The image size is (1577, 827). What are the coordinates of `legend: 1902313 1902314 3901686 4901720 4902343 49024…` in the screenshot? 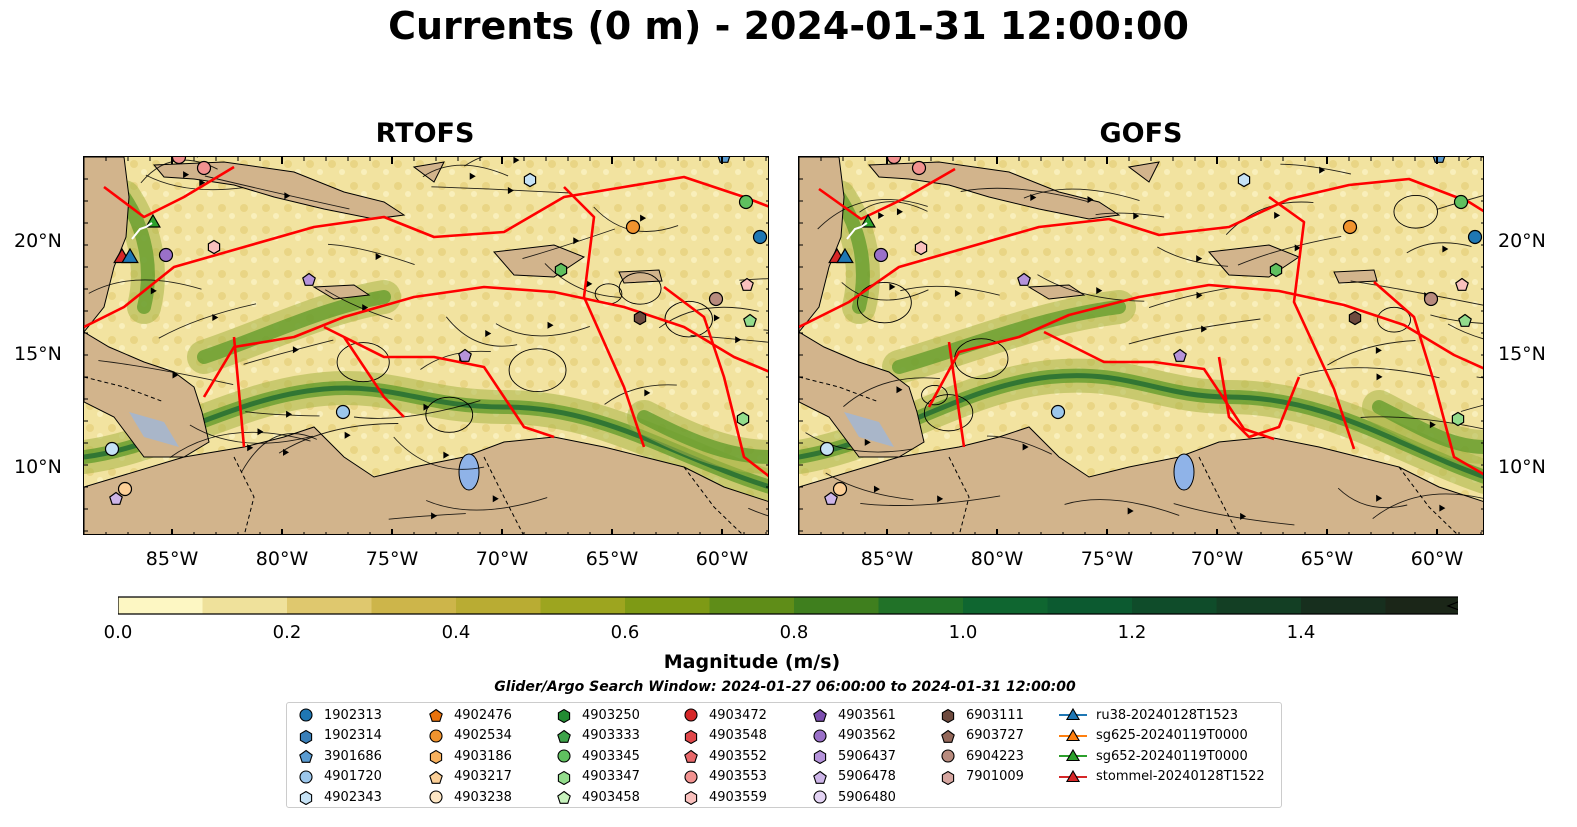 It's located at (784, 755).